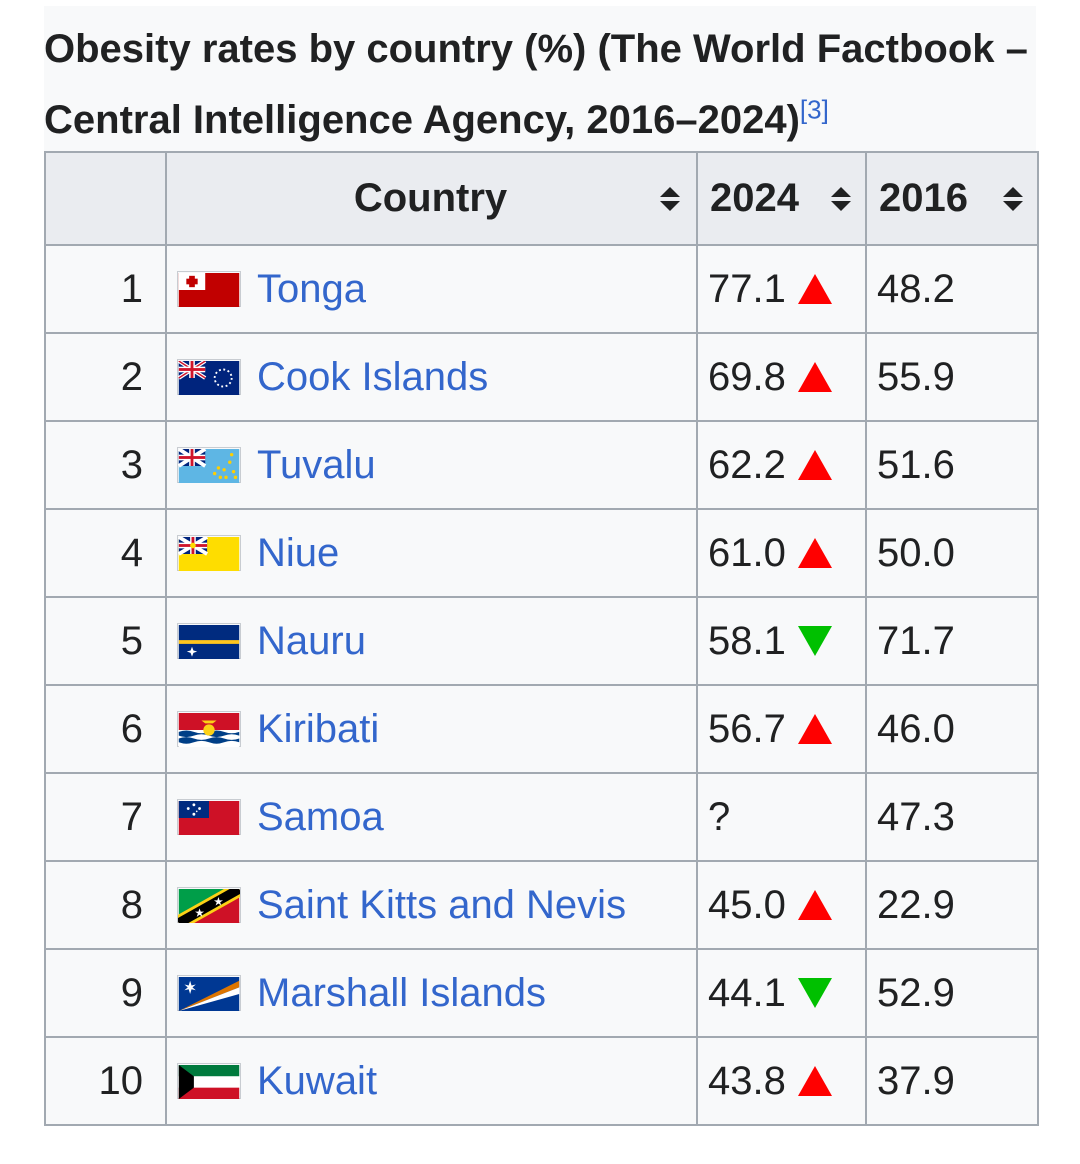 This screenshot has height=1164, width=1080. Describe the element at coordinates (719, 816) in the screenshot. I see `value-2024: ?` at that location.